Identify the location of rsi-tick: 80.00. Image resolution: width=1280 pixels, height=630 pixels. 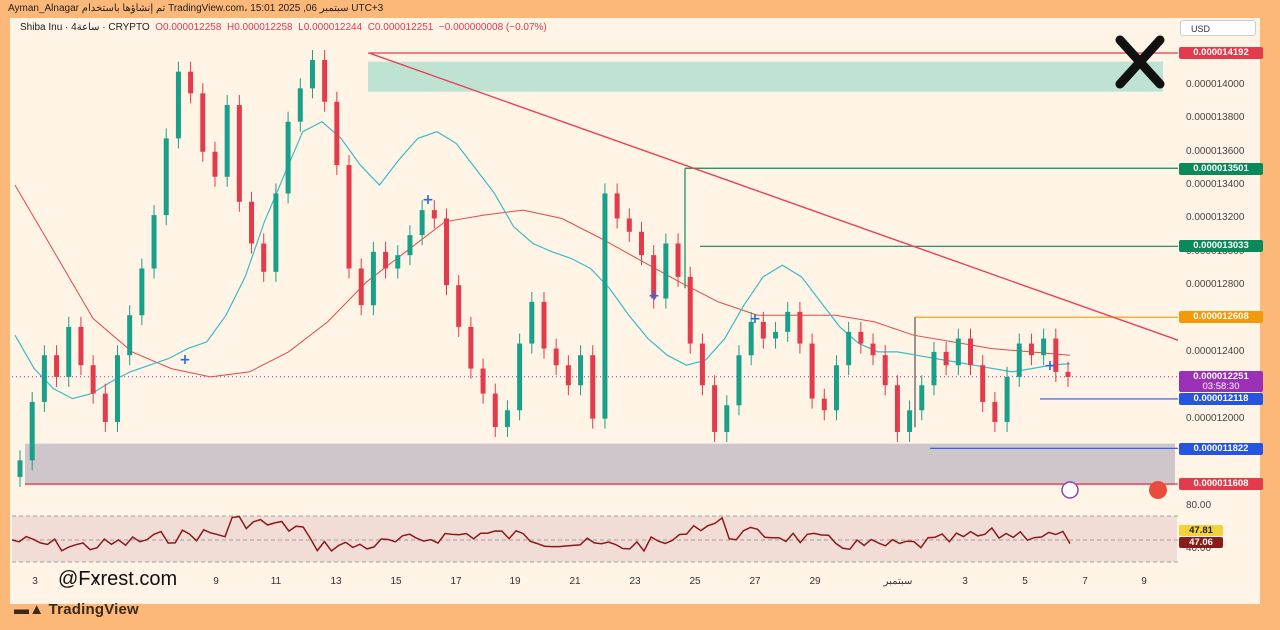
(1199, 505).